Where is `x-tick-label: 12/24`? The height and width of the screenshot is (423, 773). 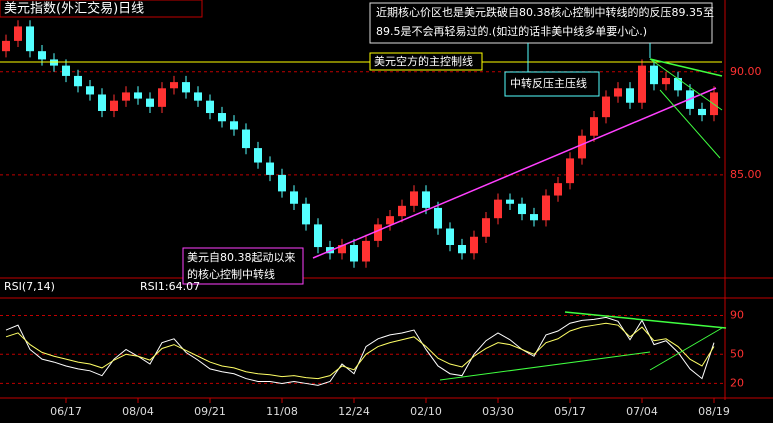
x-tick-label: 12/24 is located at coordinates (354, 411).